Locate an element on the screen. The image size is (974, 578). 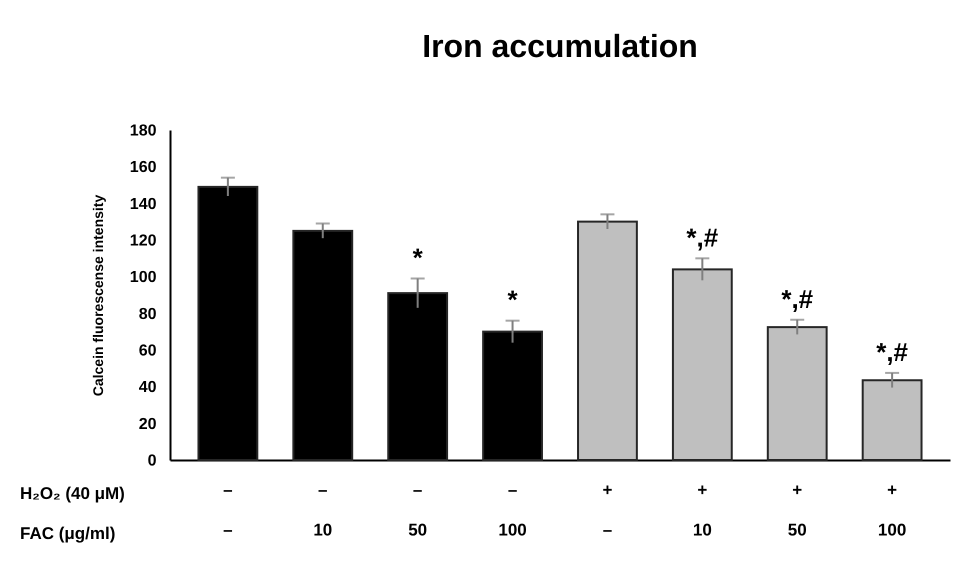
y-tick-label: 100 is located at coordinates (143, 277).